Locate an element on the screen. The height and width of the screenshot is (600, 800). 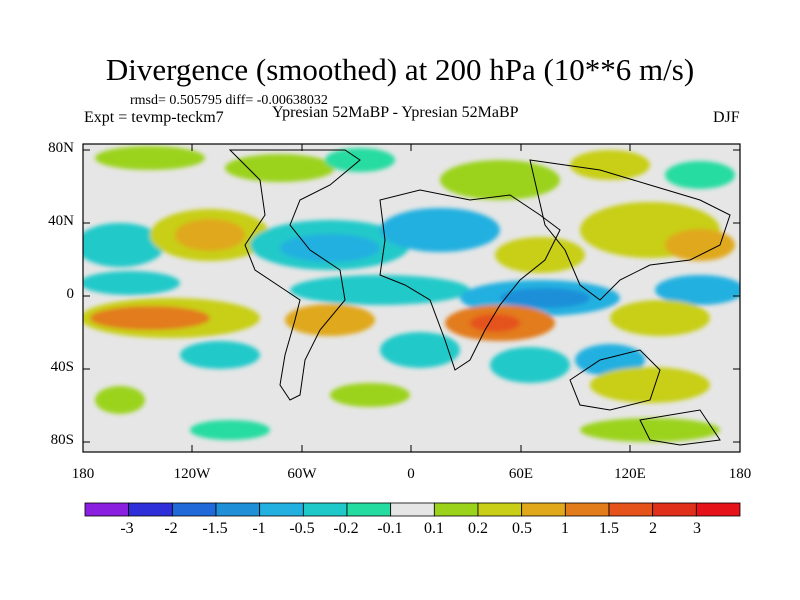
lon-label-60w: 60W is located at coordinates (302, 474).